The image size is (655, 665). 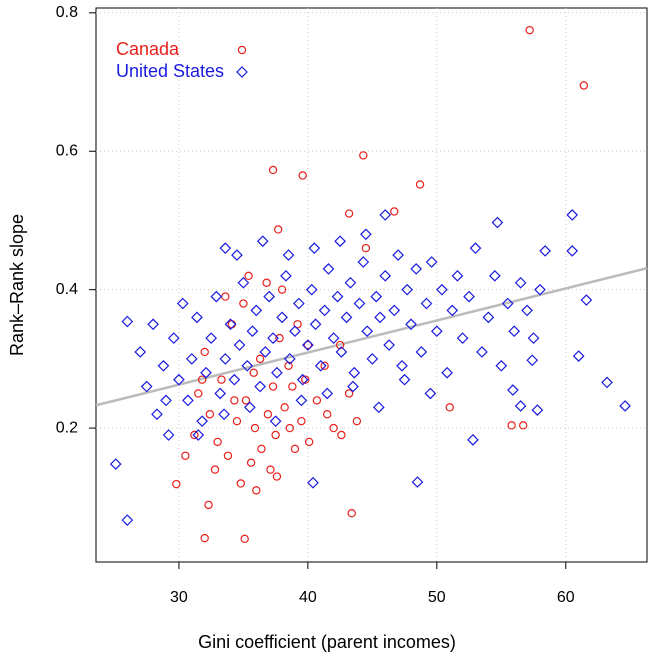 What do you see at coordinates (170, 71) in the screenshot?
I see `legend-label: United States` at bounding box center [170, 71].